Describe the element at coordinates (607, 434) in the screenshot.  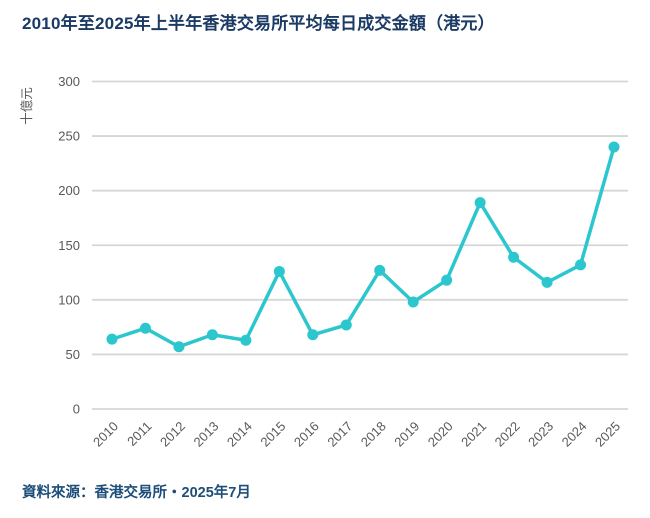
I see `x-tick-label: 2025` at that location.